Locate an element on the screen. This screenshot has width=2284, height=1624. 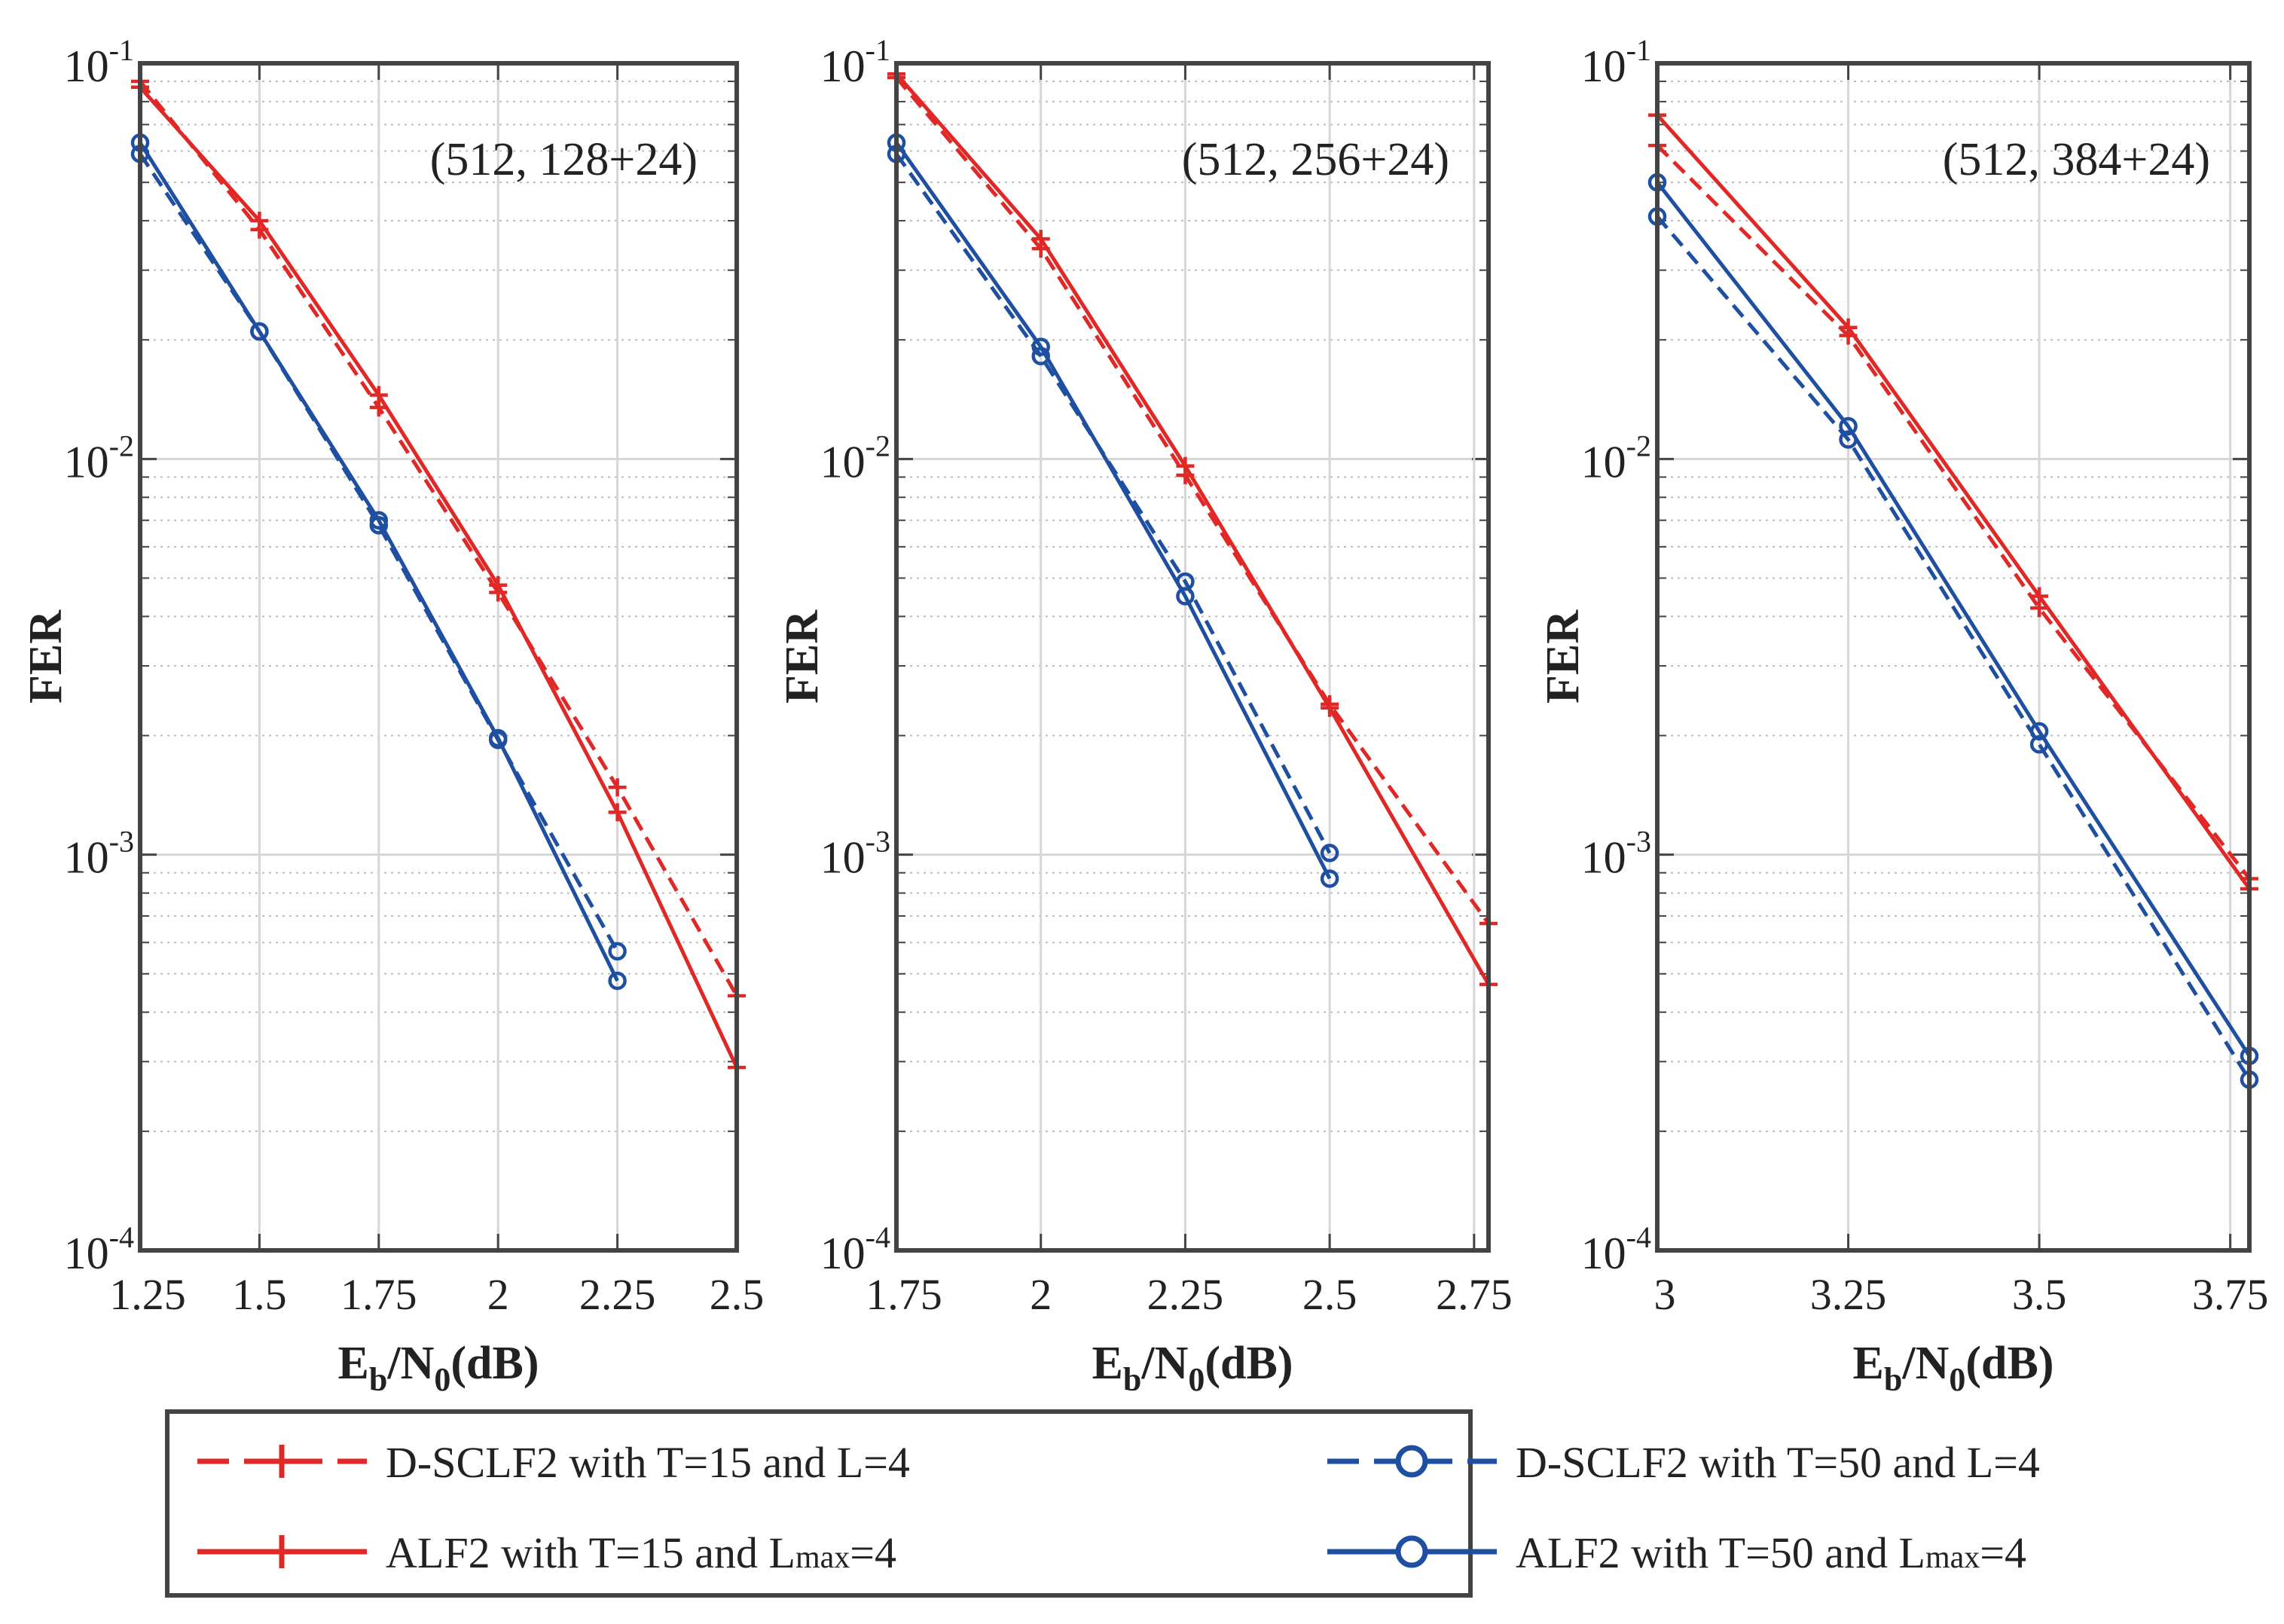
x-tick-label: 1.5 is located at coordinates (259, 1294).